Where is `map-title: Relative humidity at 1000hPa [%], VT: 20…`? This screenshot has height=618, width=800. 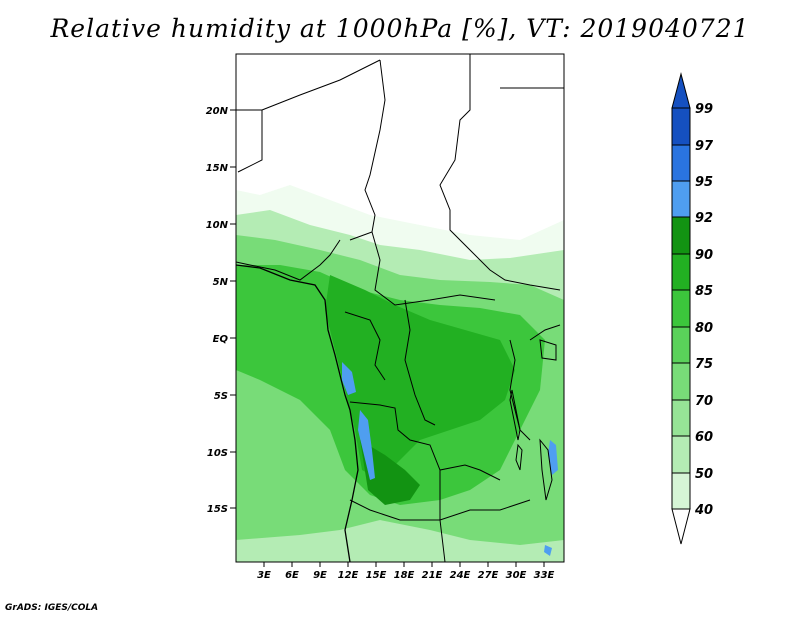 map-title: Relative humidity at 1000hPa [%], VT: 20… is located at coordinates (400, 28).